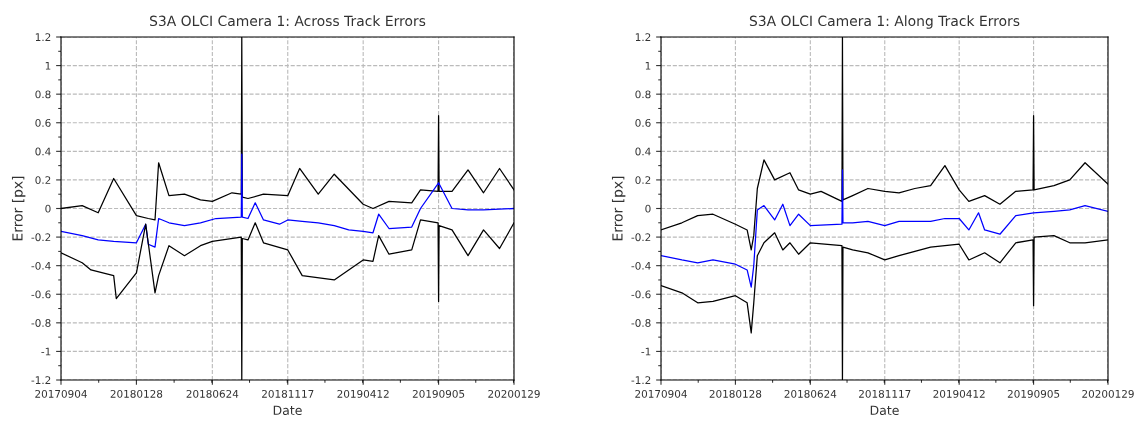  What do you see at coordinates (884, 22) in the screenshot?
I see `chart-title: S3A OLCI Camera 1: Along Track Errors` at bounding box center [884, 22].